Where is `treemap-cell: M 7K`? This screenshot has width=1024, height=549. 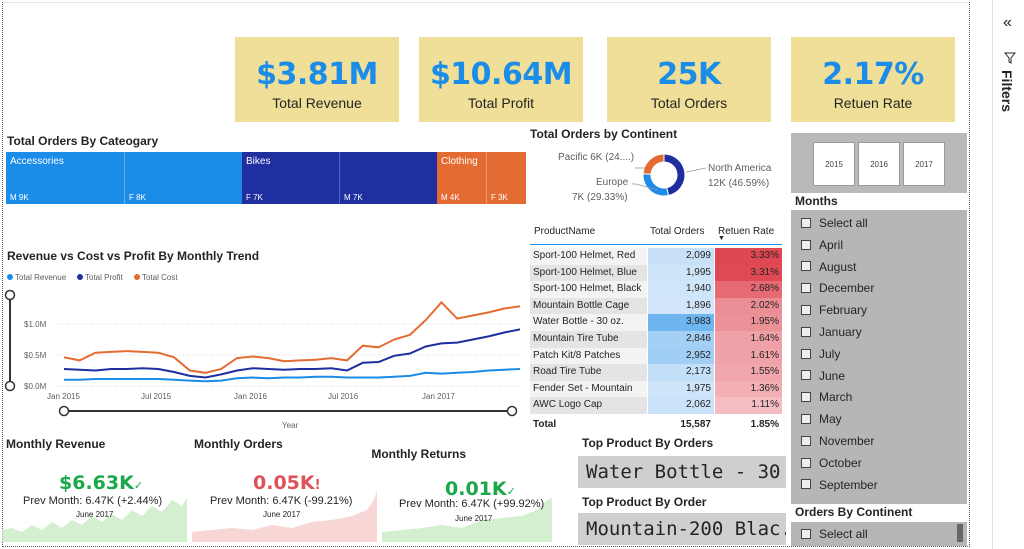 treemap-cell: M 7K is located at coordinates (388, 178).